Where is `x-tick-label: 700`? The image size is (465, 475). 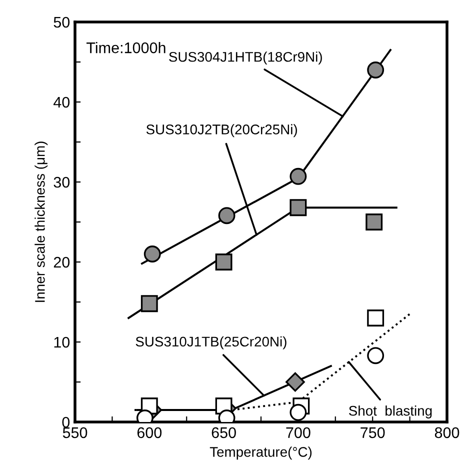
x-tick-label: 700 is located at coordinates (298, 432).